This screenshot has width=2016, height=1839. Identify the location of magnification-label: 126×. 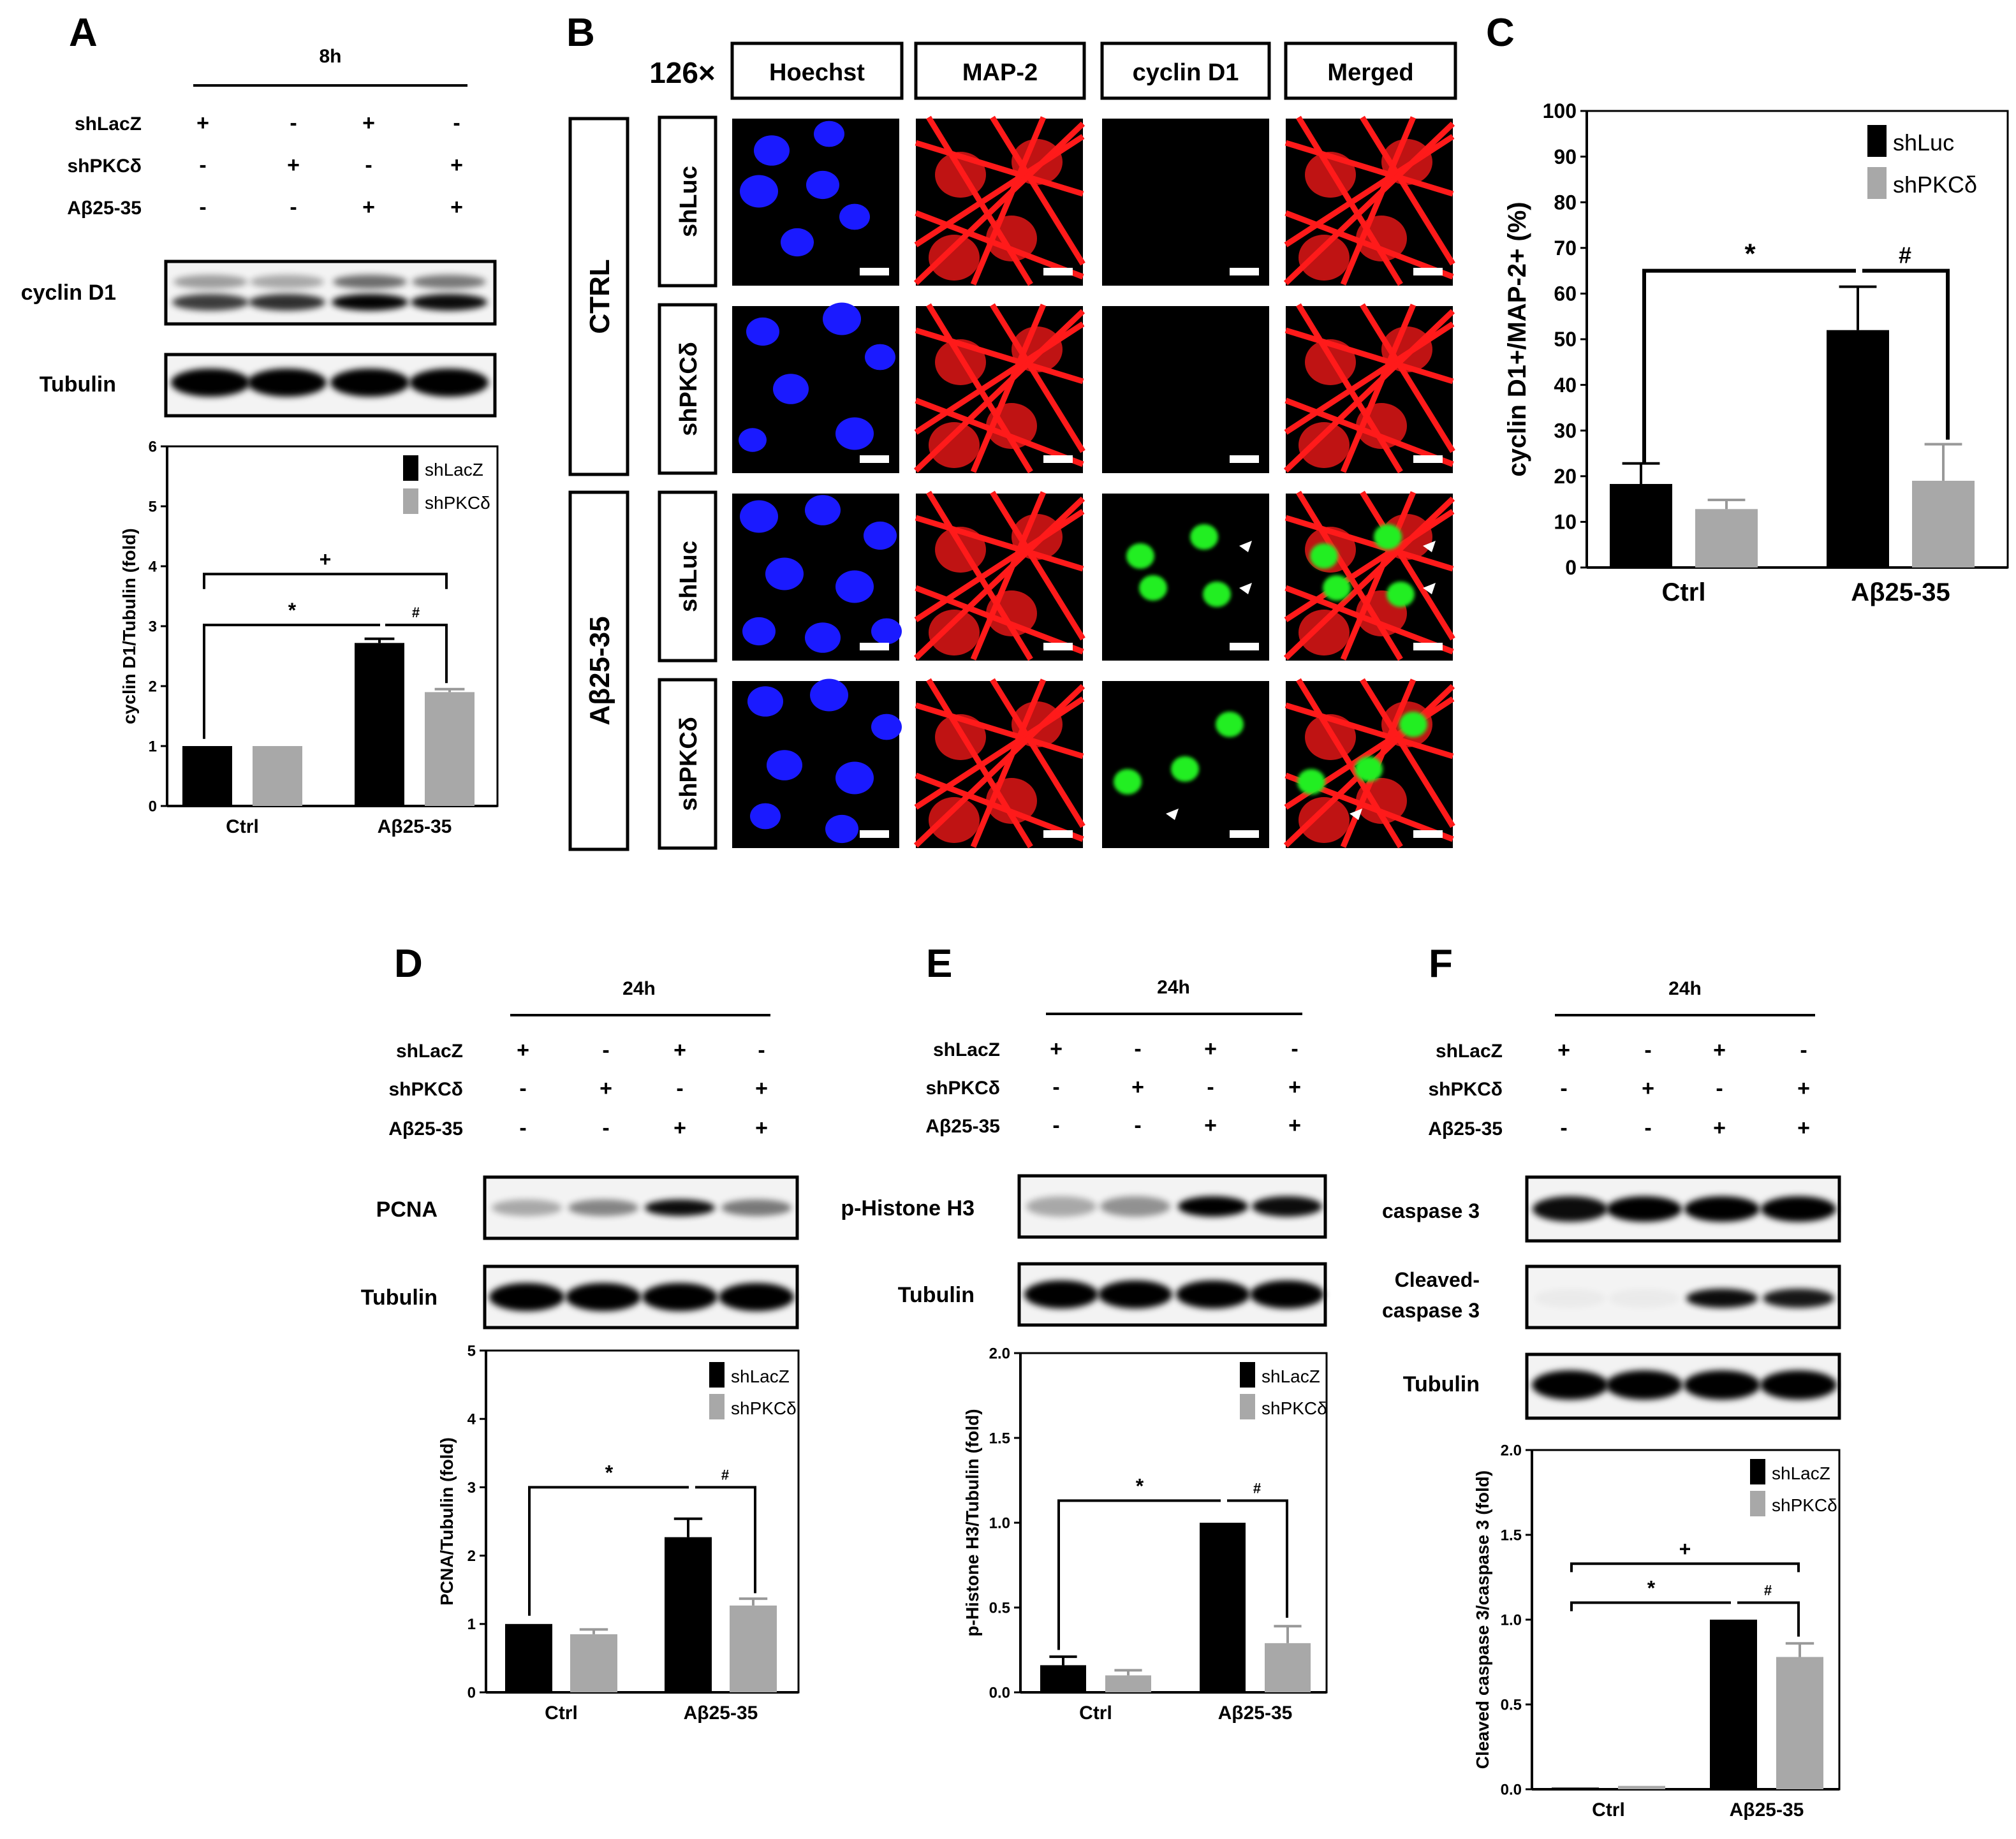
(682, 73).